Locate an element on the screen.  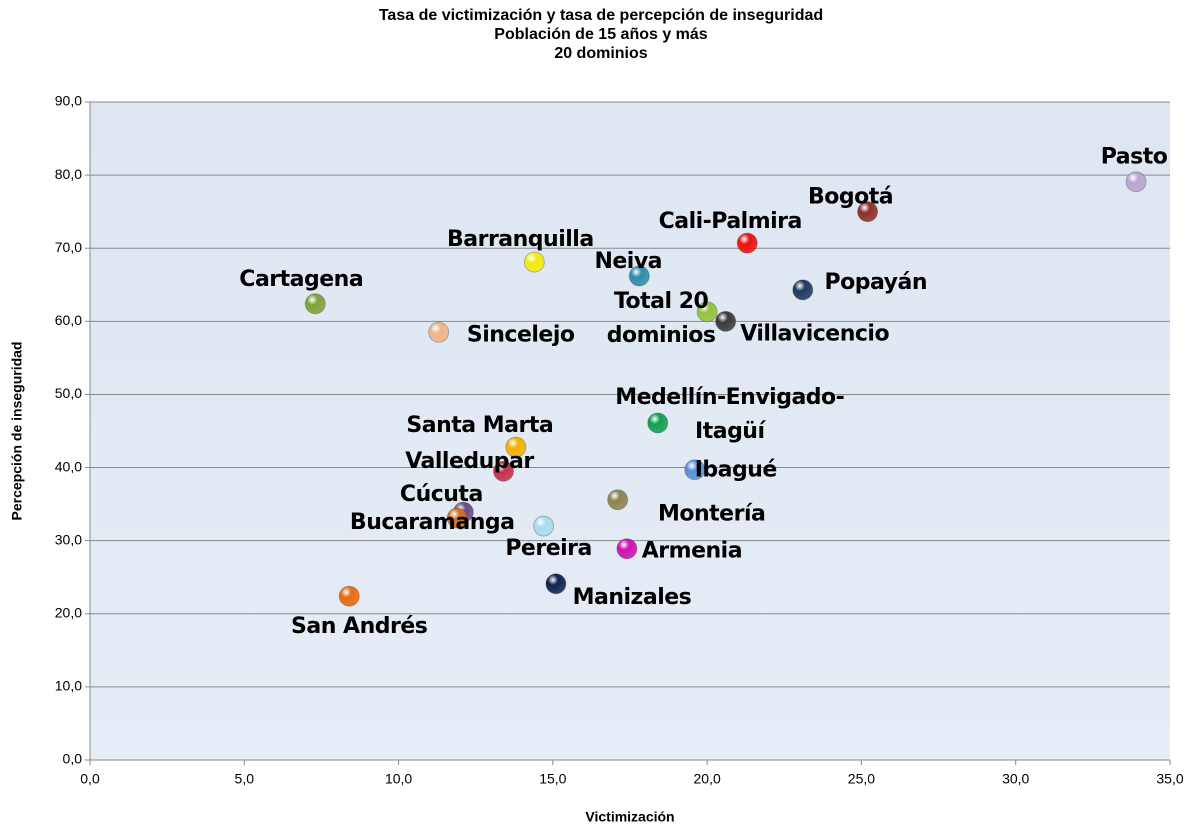
y-tick-label: 0,0 is located at coordinates (73, 759).